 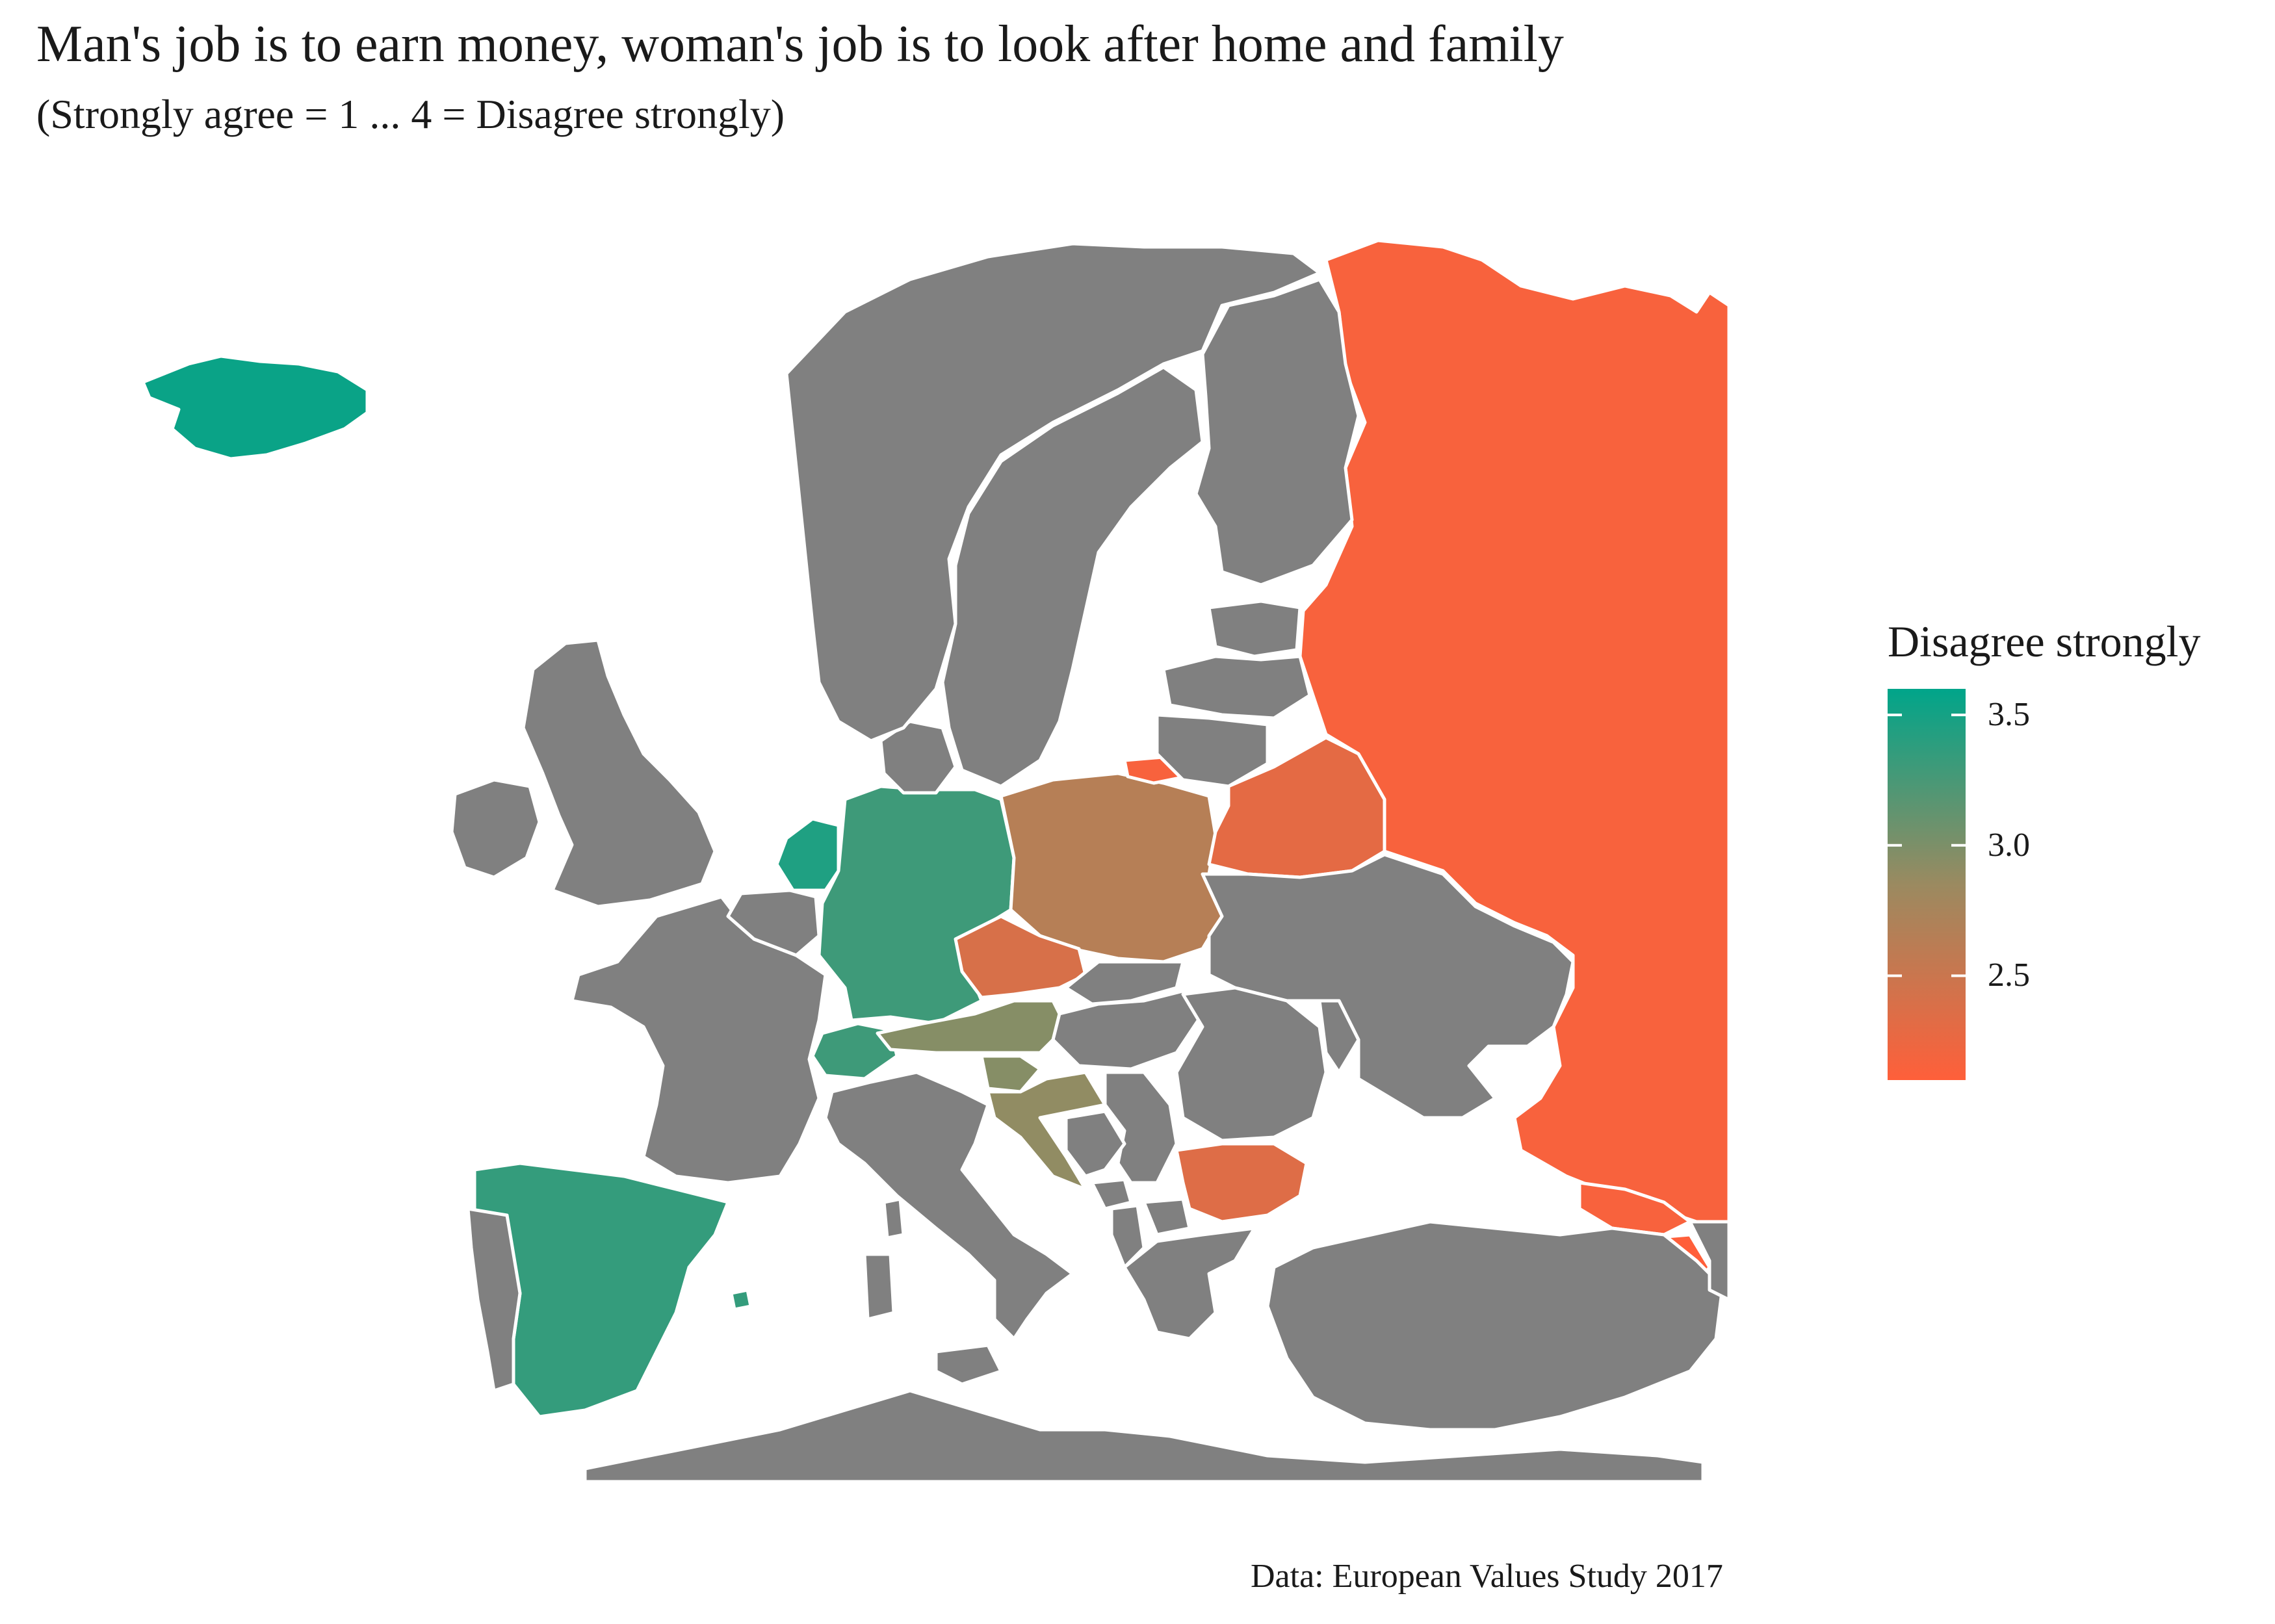 I want to click on region-romania, so click(x=1251, y=1064).